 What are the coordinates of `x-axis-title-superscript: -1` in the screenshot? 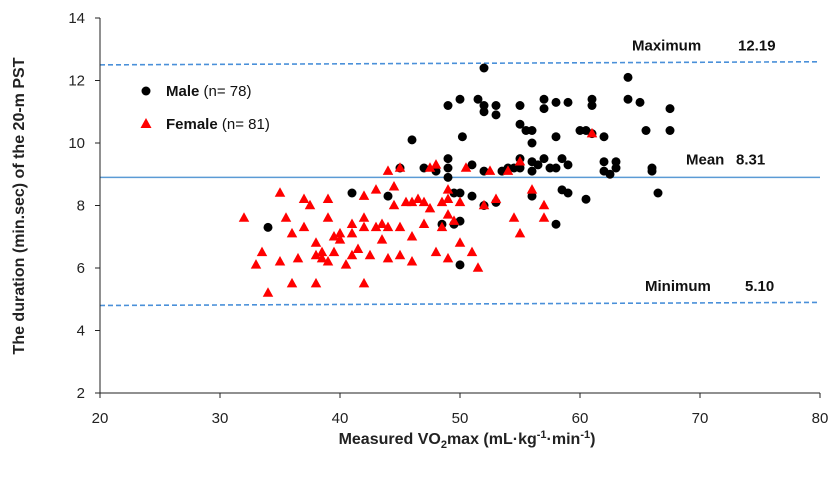 It's located at (585, 435).